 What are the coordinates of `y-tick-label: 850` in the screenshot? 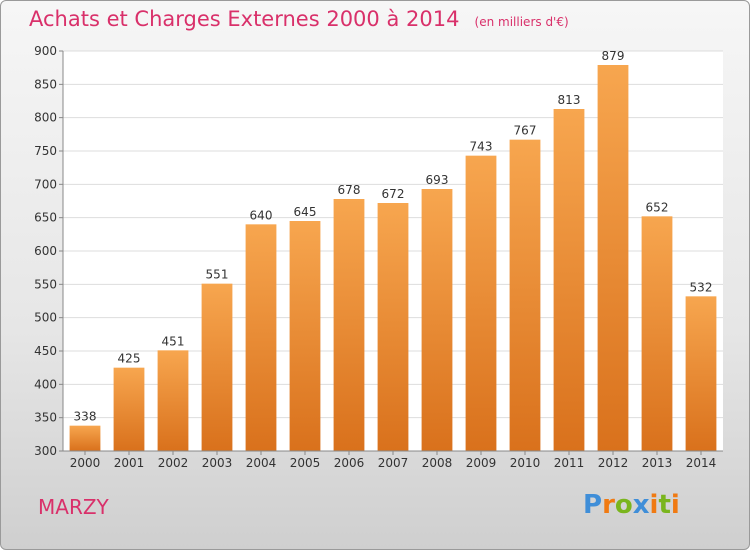 It's located at (45, 84).